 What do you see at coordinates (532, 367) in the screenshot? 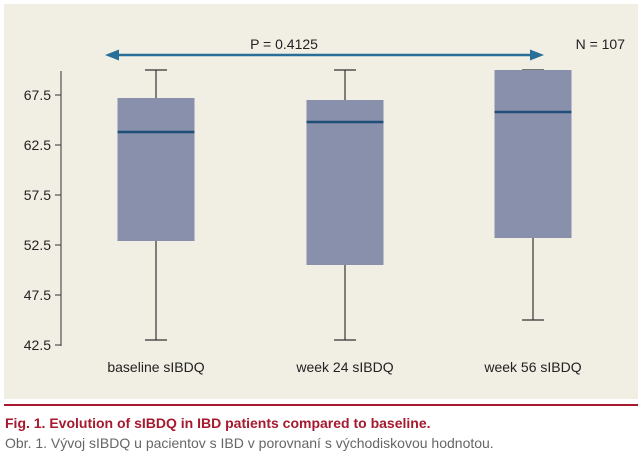
I see `x-axis-label: week 56 sIBDQ` at bounding box center [532, 367].